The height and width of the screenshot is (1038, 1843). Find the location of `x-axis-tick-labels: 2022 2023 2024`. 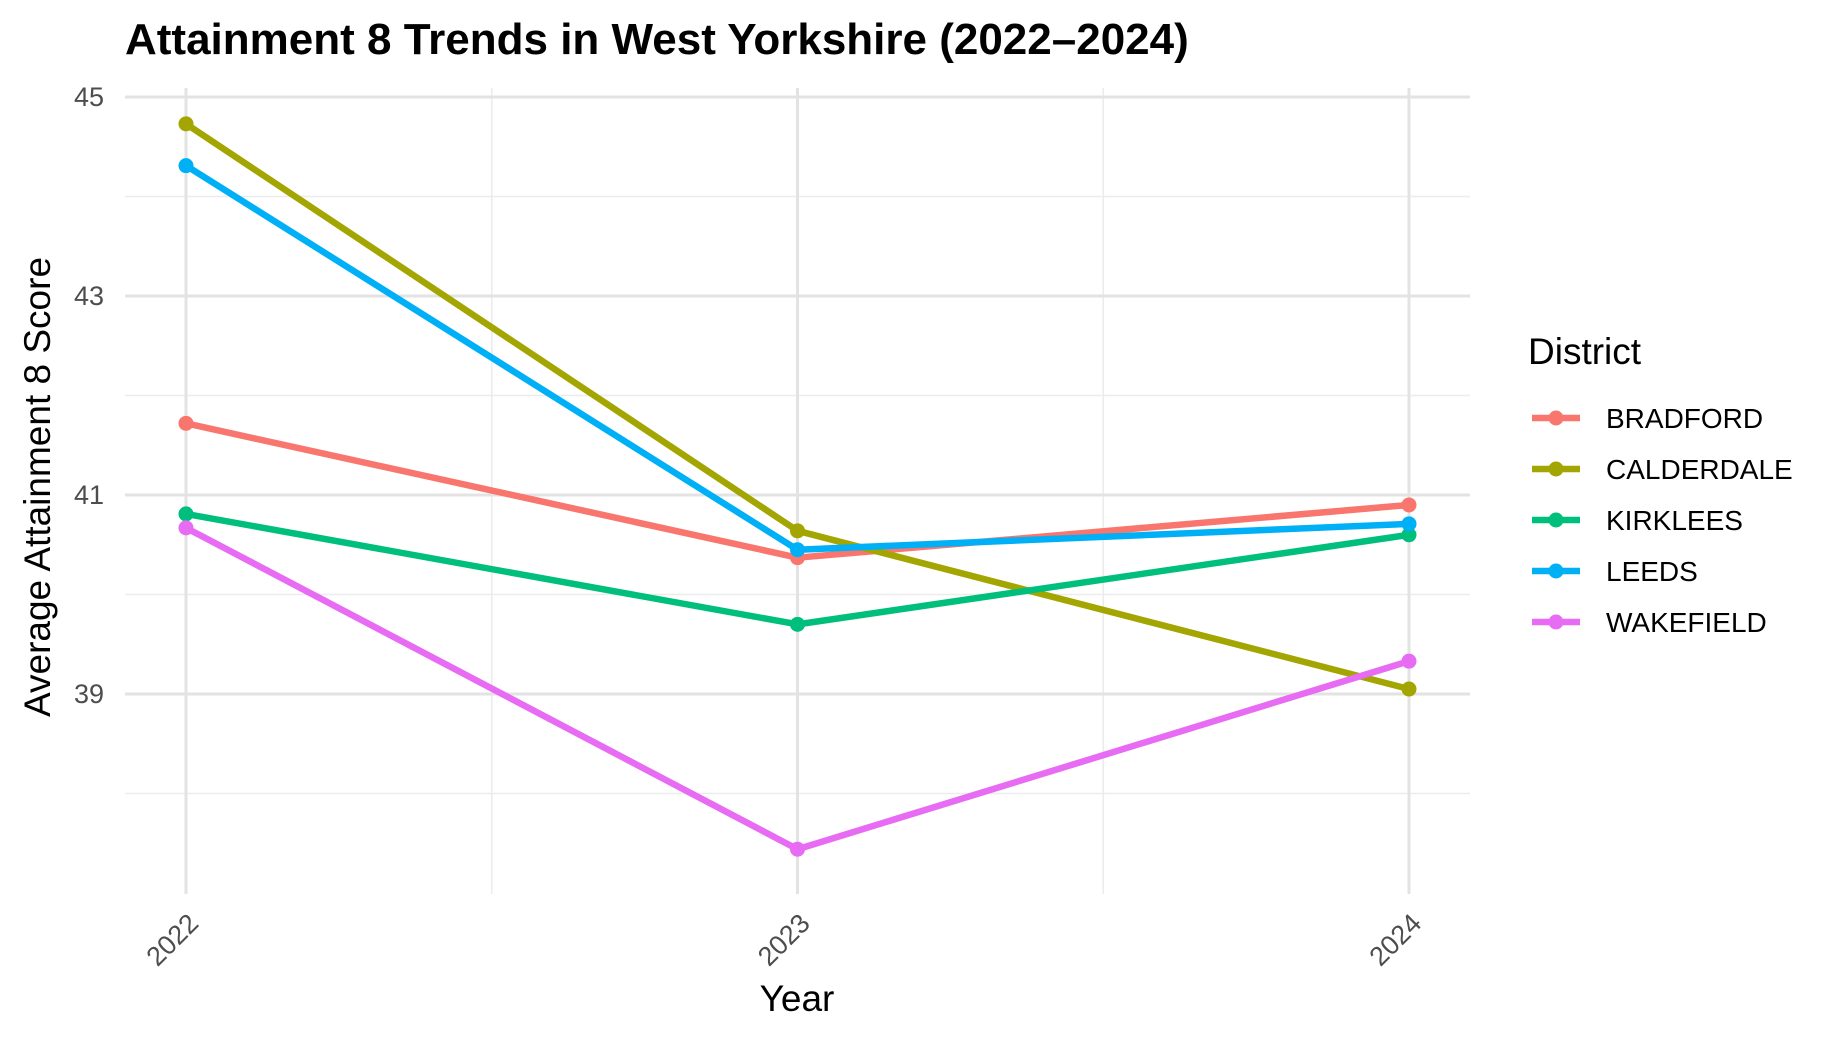

x-axis-tick-labels: 2022 2023 2024 is located at coordinates (784, 940).